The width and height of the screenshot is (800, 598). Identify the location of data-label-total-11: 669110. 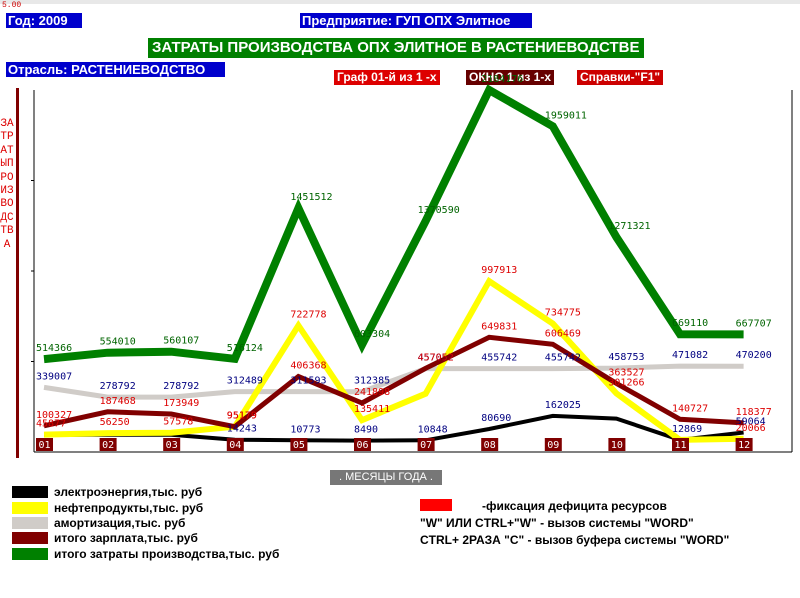
(690, 323).